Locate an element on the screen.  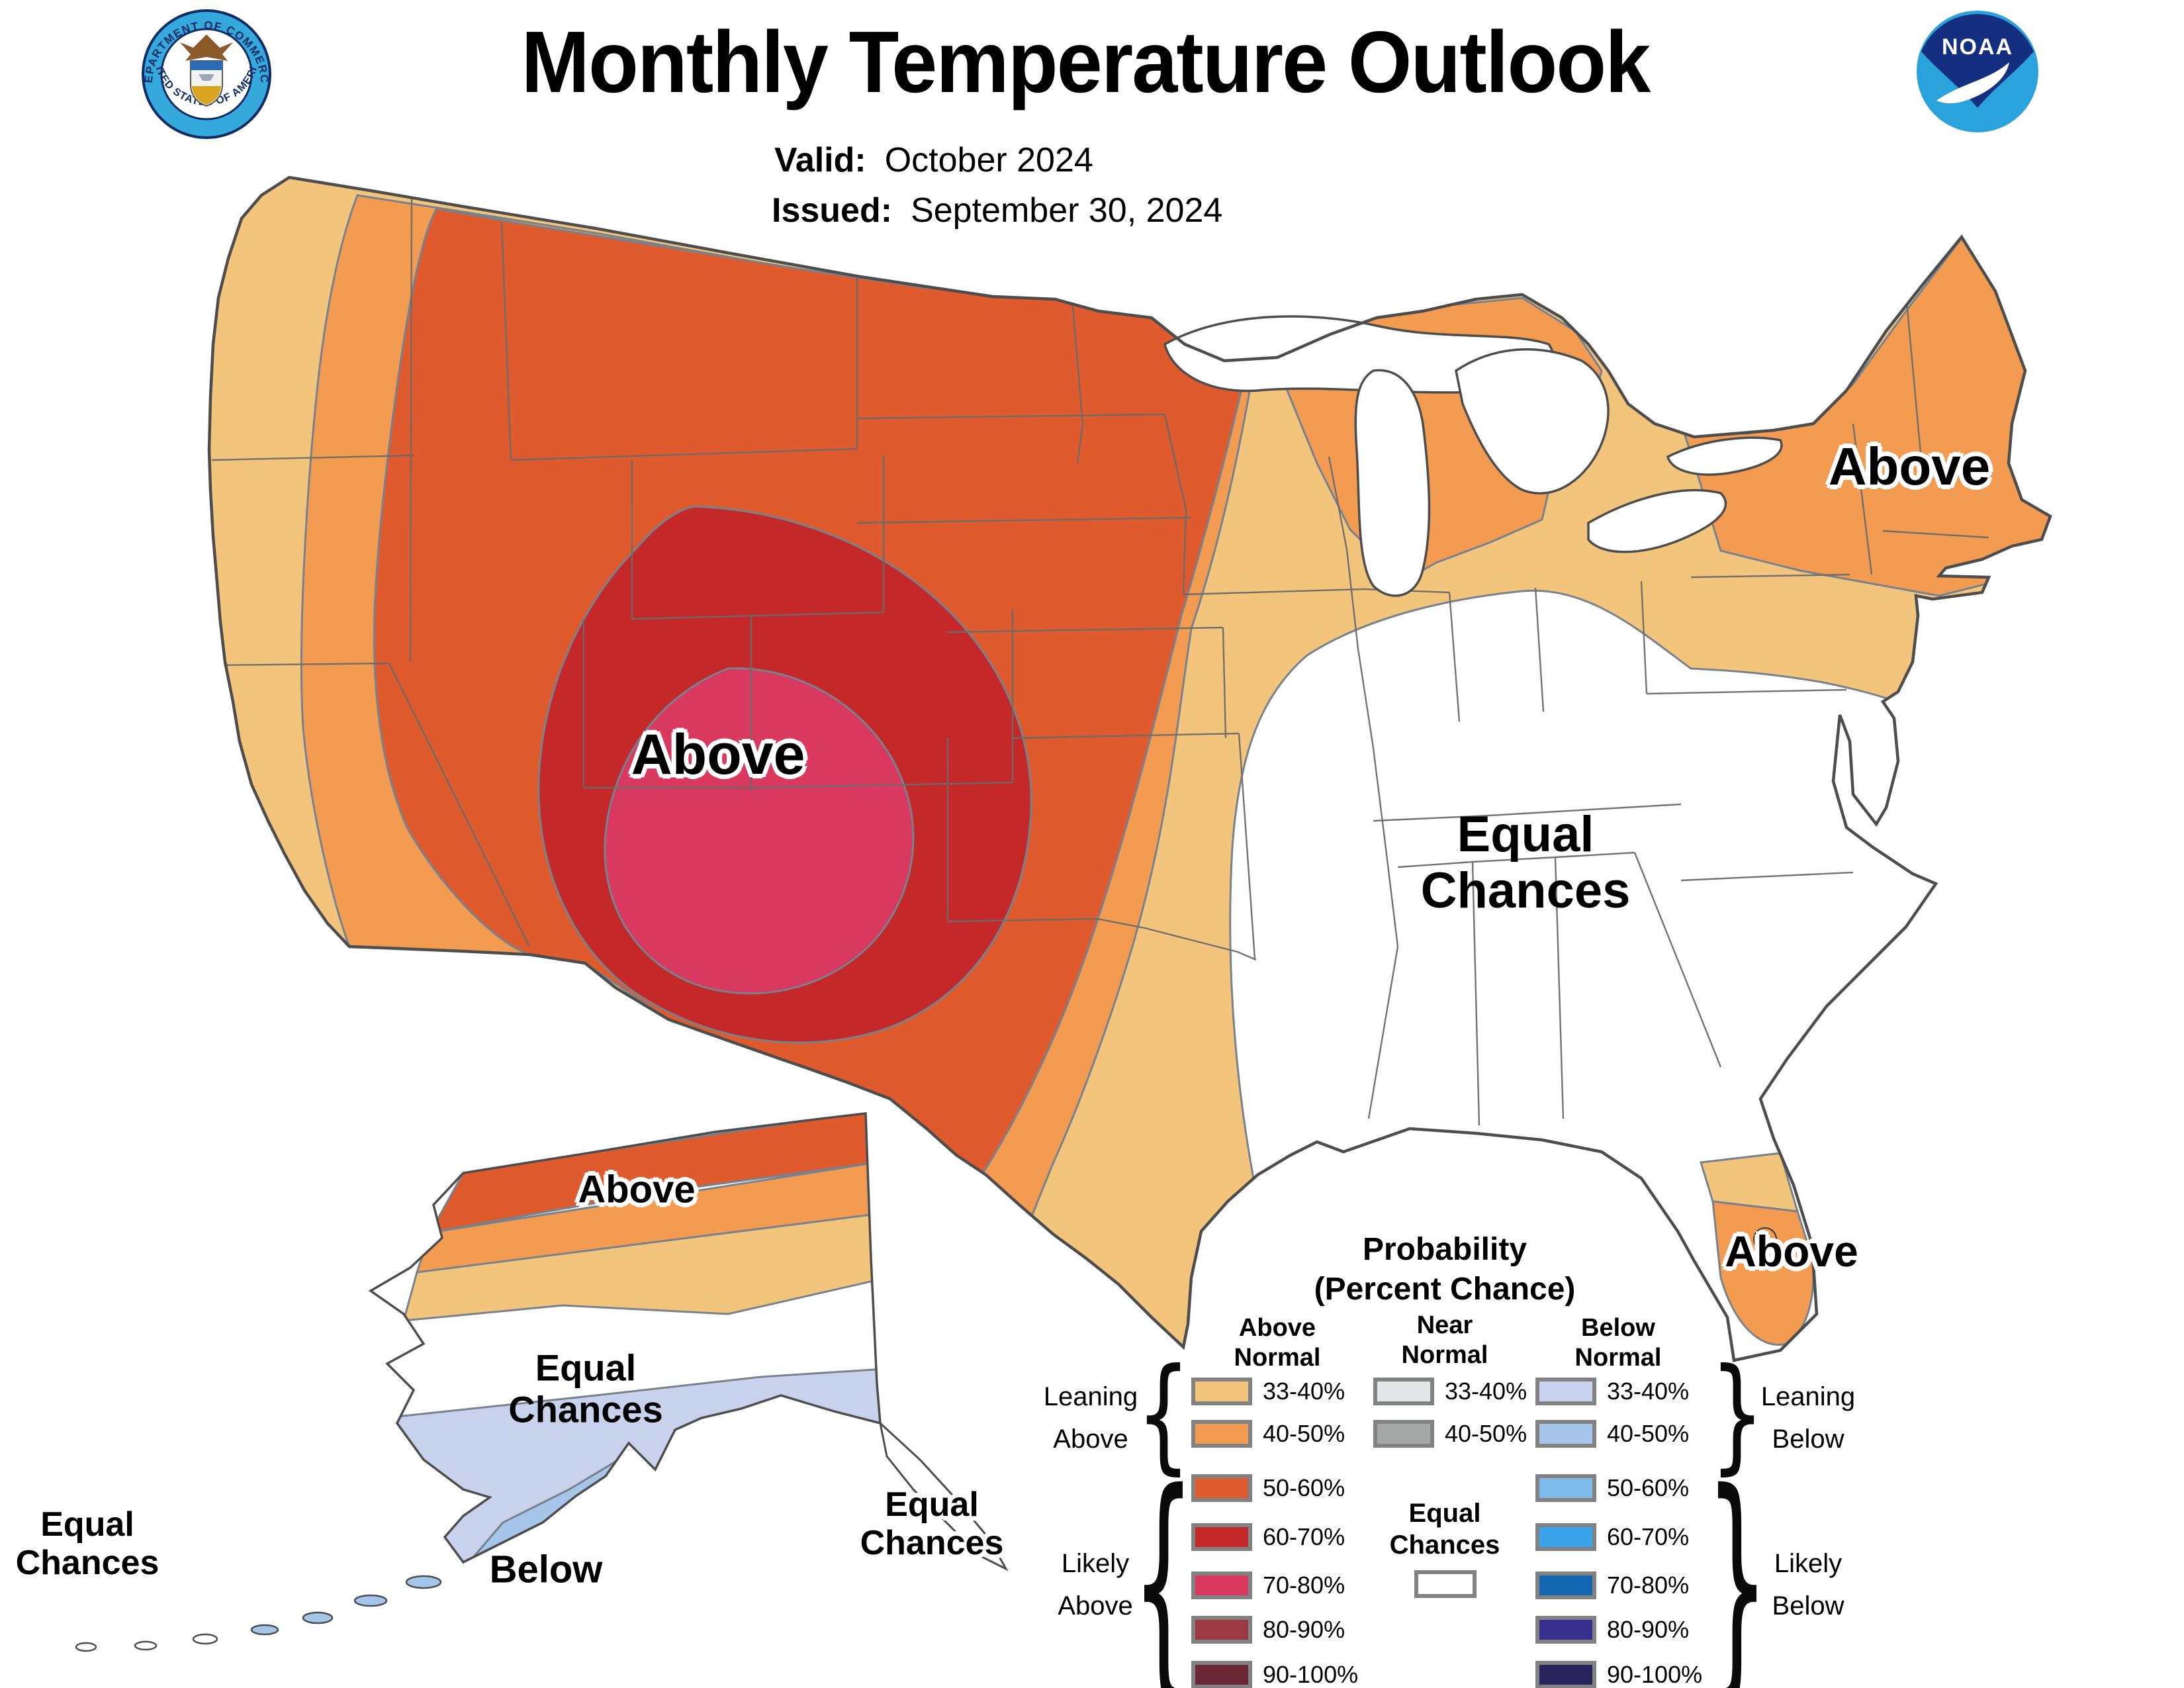
label-aleutians-equal: Equal Chances is located at coordinates (87, 1543).